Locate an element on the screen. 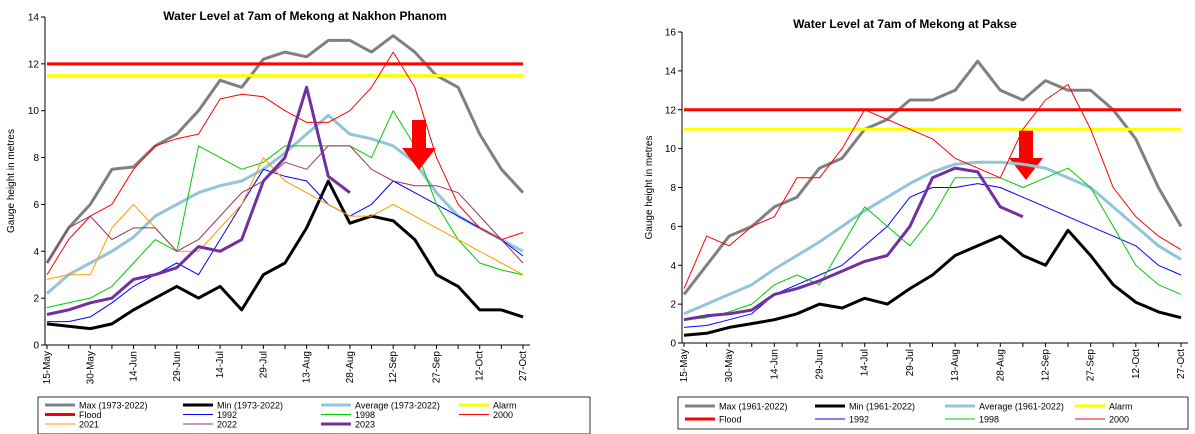  legend-label: Average (1961-2022) is located at coordinates (1021, 407).